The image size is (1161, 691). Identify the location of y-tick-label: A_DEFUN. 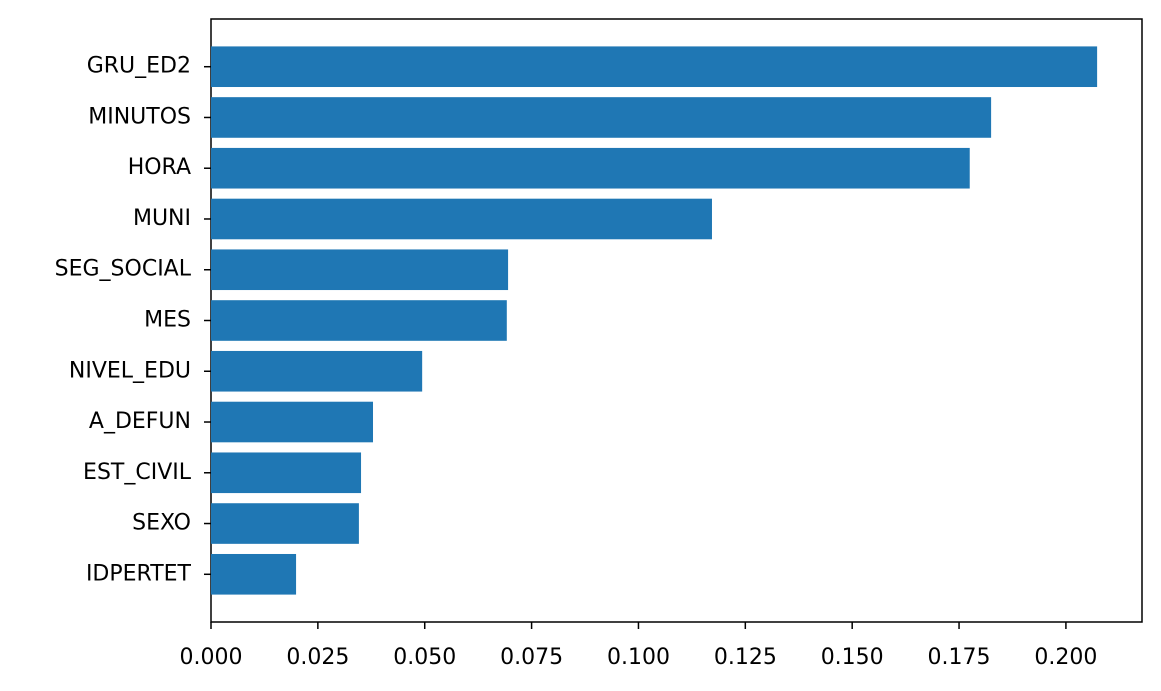
(140, 421).